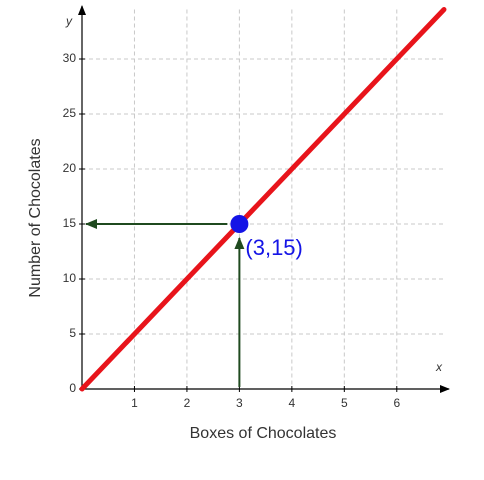  I want to click on x-tick-label: 5, so click(344, 403).